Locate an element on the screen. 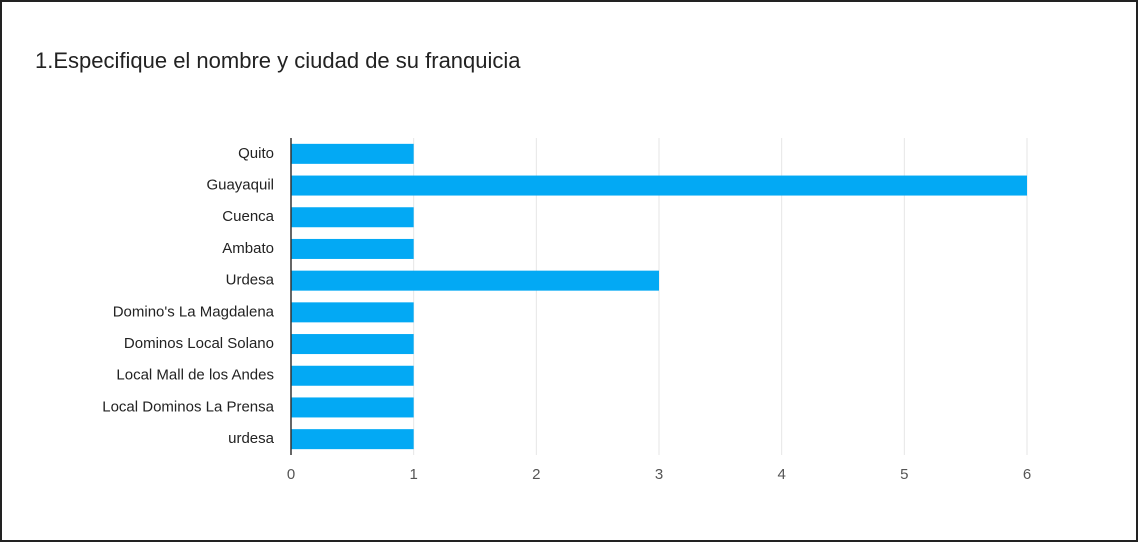 Image resolution: width=1138 pixels, height=542 pixels. y-tick-label: Dominos Local Solano is located at coordinates (199, 343).